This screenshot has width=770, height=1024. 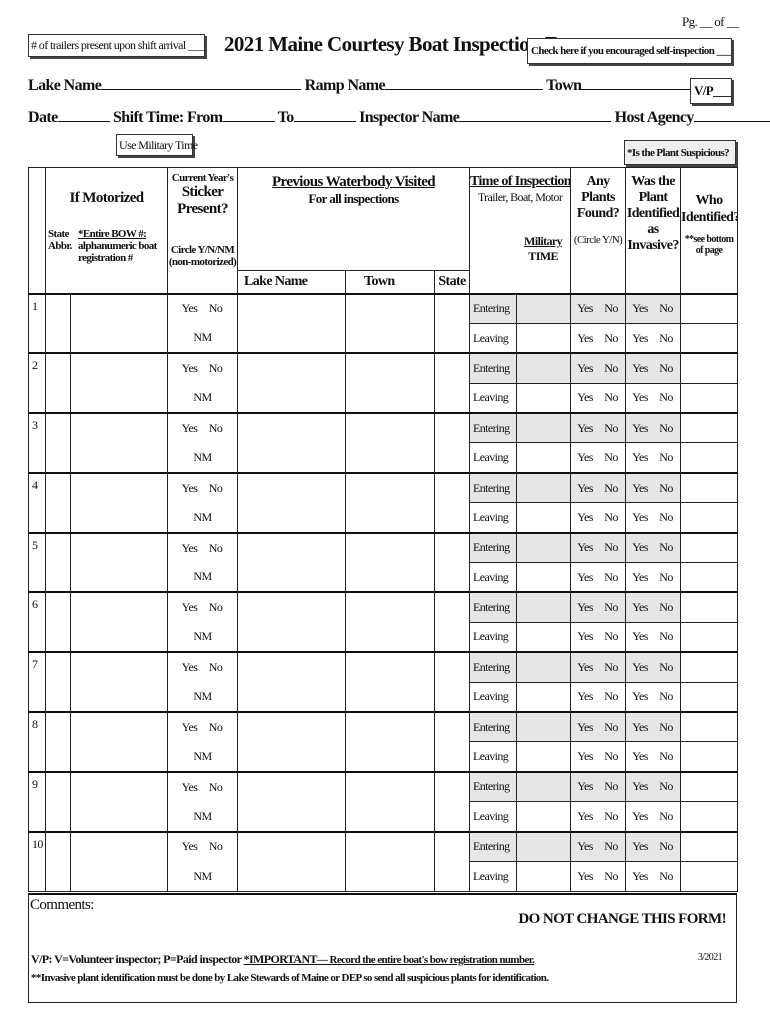 What do you see at coordinates (731, 115) in the screenshot?
I see `host-agency-field` at bounding box center [731, 115].